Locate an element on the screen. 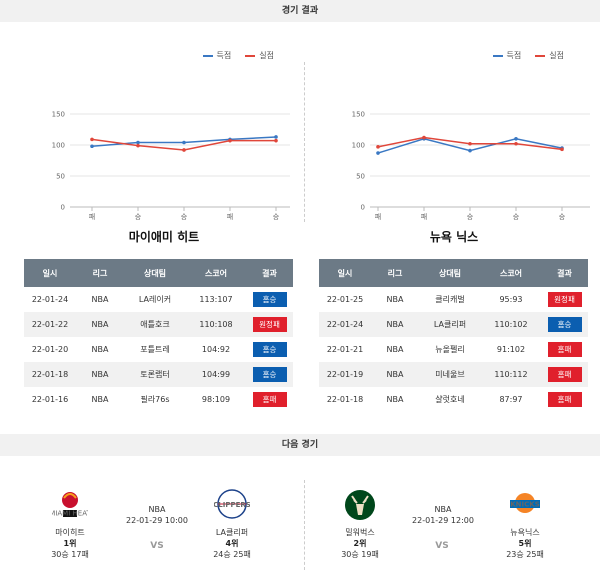 The height and width of the screenshot is (572, 600). table-row: 22-01-18 NBA 토론랩터 104:99 홈승 is located at coordinates (158, 374).